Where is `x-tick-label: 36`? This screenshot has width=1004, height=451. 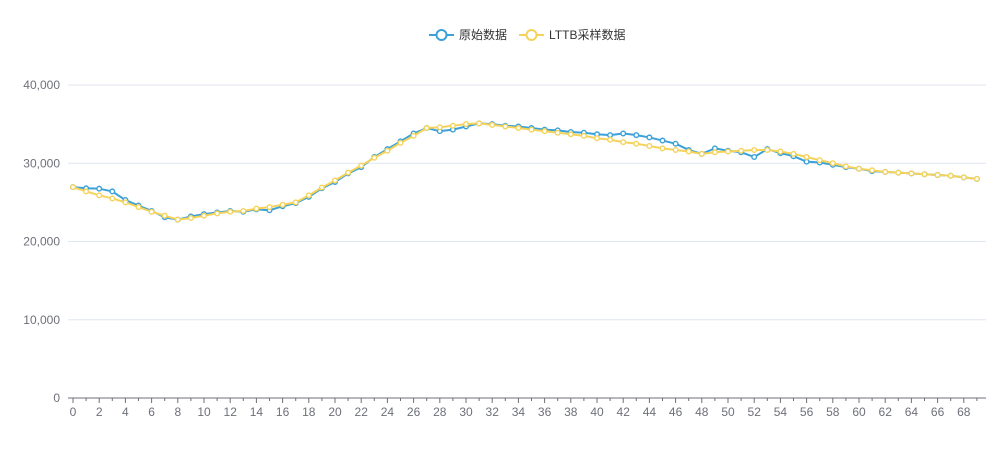
x-tick-label: 36 is located at coordinates (545, 412).